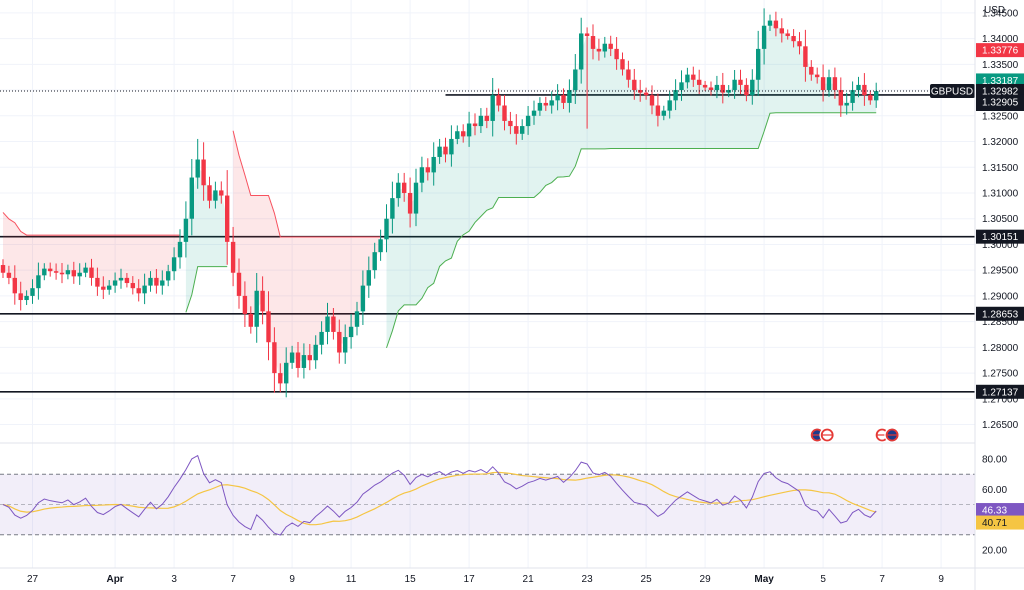 The width and height of the screenshot is (1024, 590). Describe the element at coordinates (206, 289) in the screenshot. I see `supertrend-line` at that location.